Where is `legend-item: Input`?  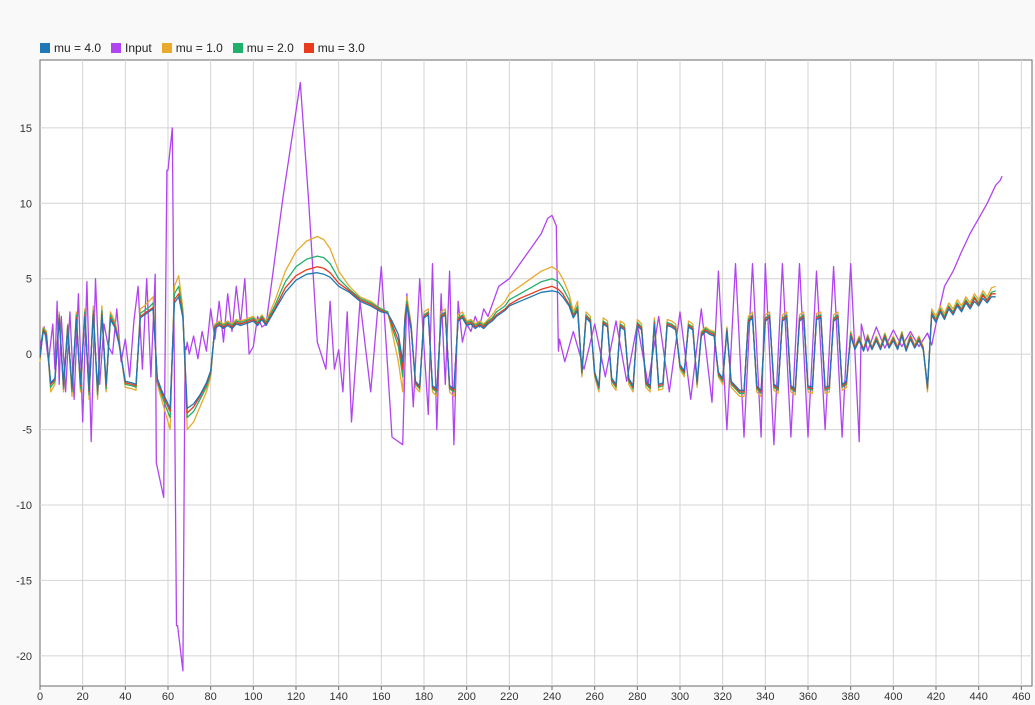 legend-item: Input is located at coordinates (131, 48).